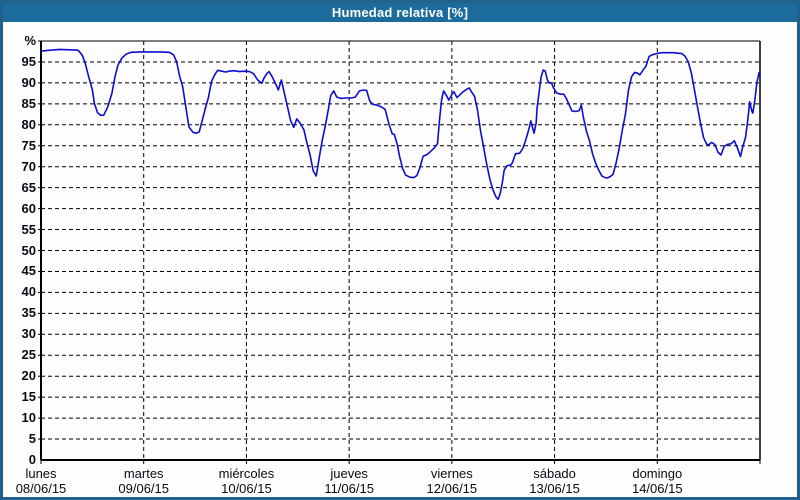  I want to click on title-bar: Humedad relativa [%], so click(400, 12).